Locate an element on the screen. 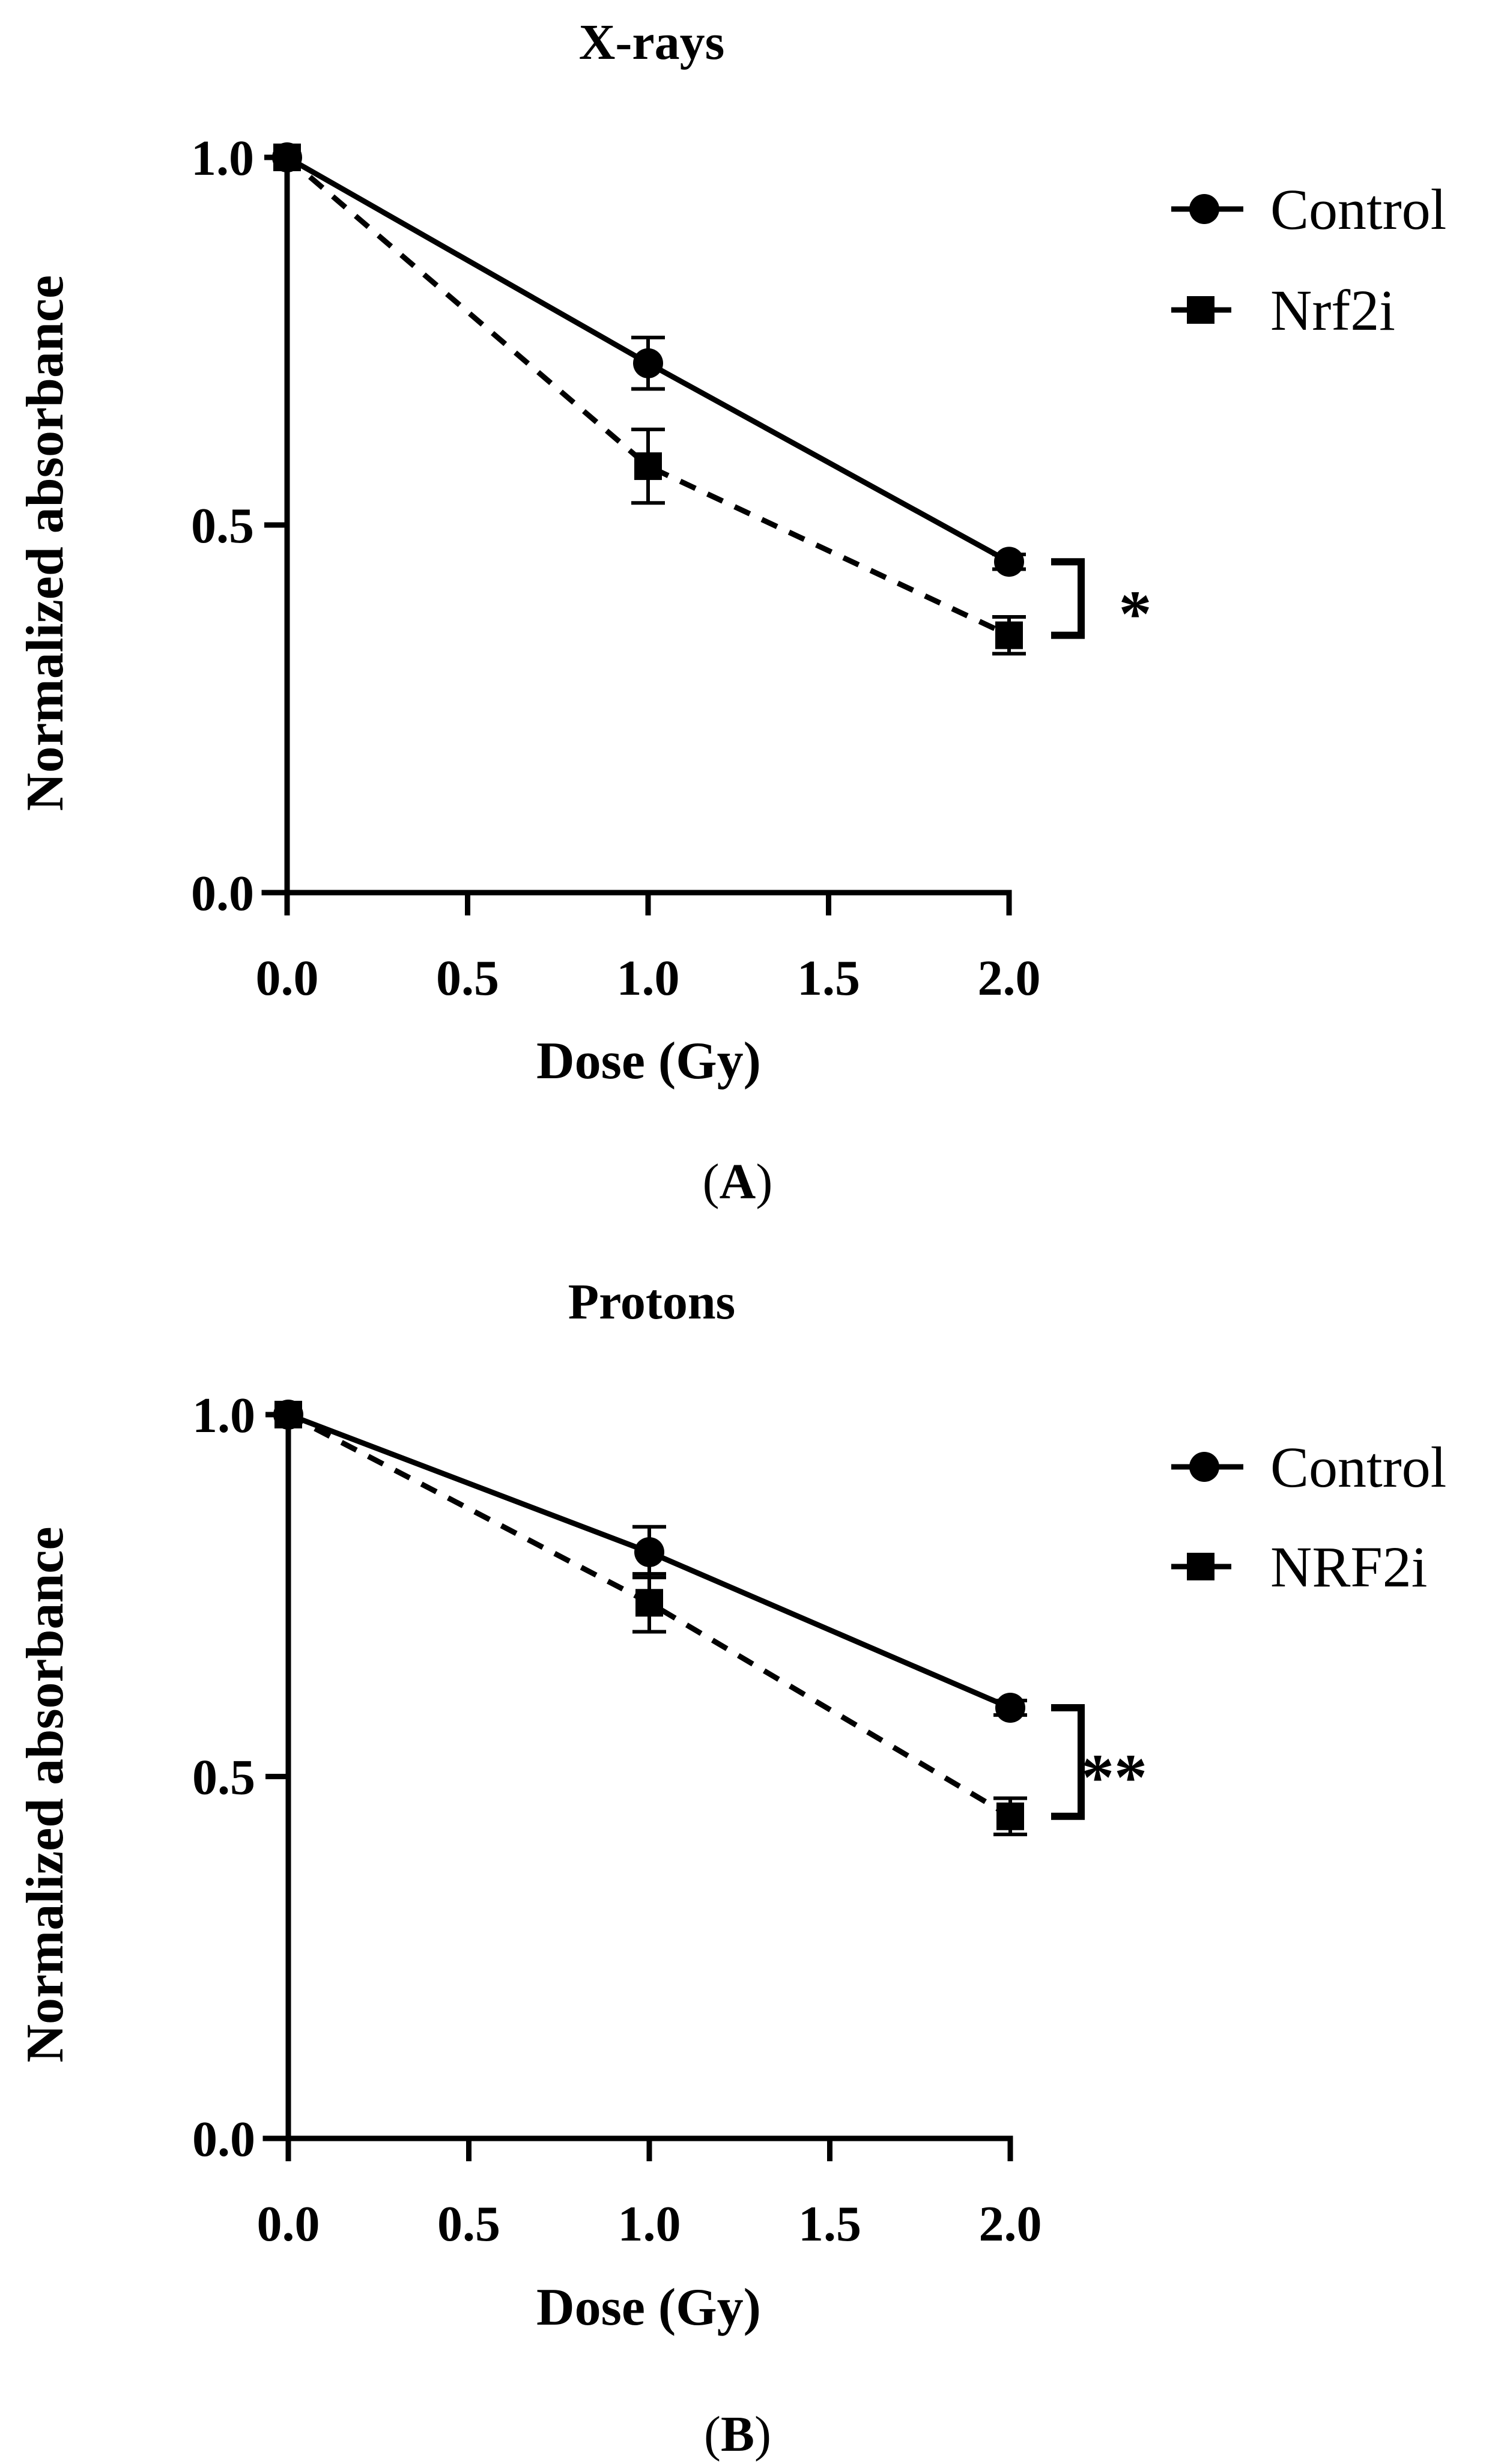  panel-label: (A) is located at coordinates (738, 1182).